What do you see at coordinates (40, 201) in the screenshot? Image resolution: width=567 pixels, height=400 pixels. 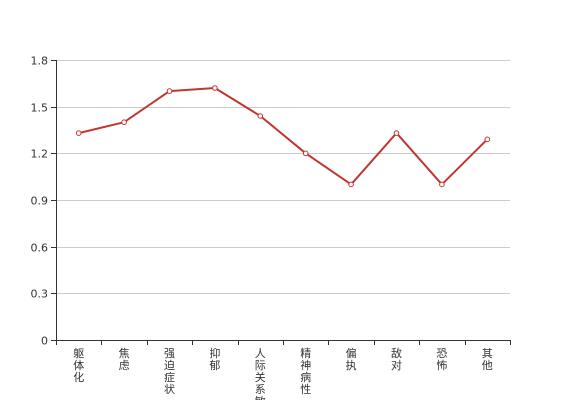 I see `y-tick-label: 0.9` at bounding box center [40, 201].